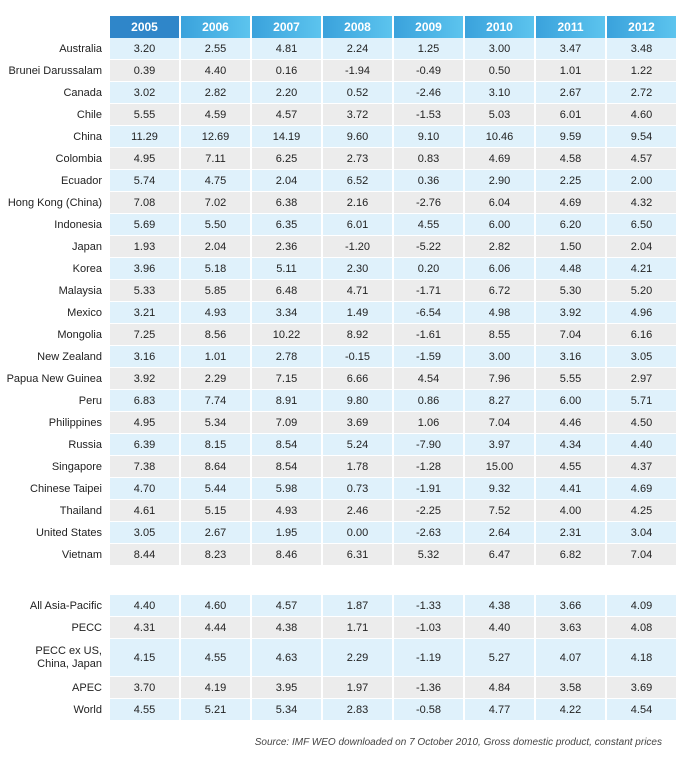  I want to click on value-cell: -1.03, so click(428, 628).